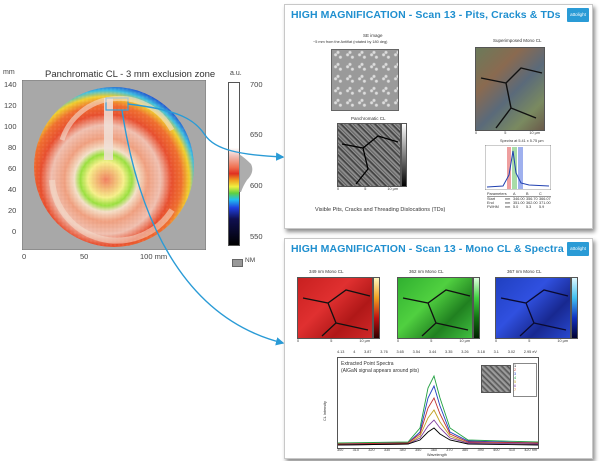 The image size is (600, 461). I want to click on mono-349-x-ticks: 0 5 10 µm, so click(333, 341).